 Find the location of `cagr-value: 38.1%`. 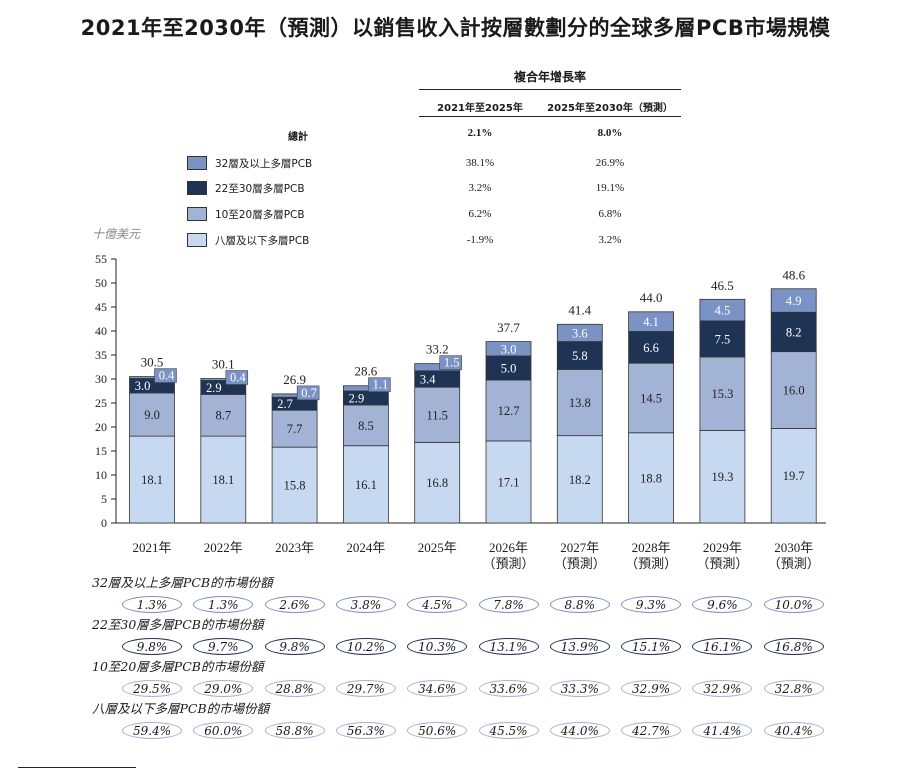

cagr-value: 38.1% is located at coordinates (480, 163).